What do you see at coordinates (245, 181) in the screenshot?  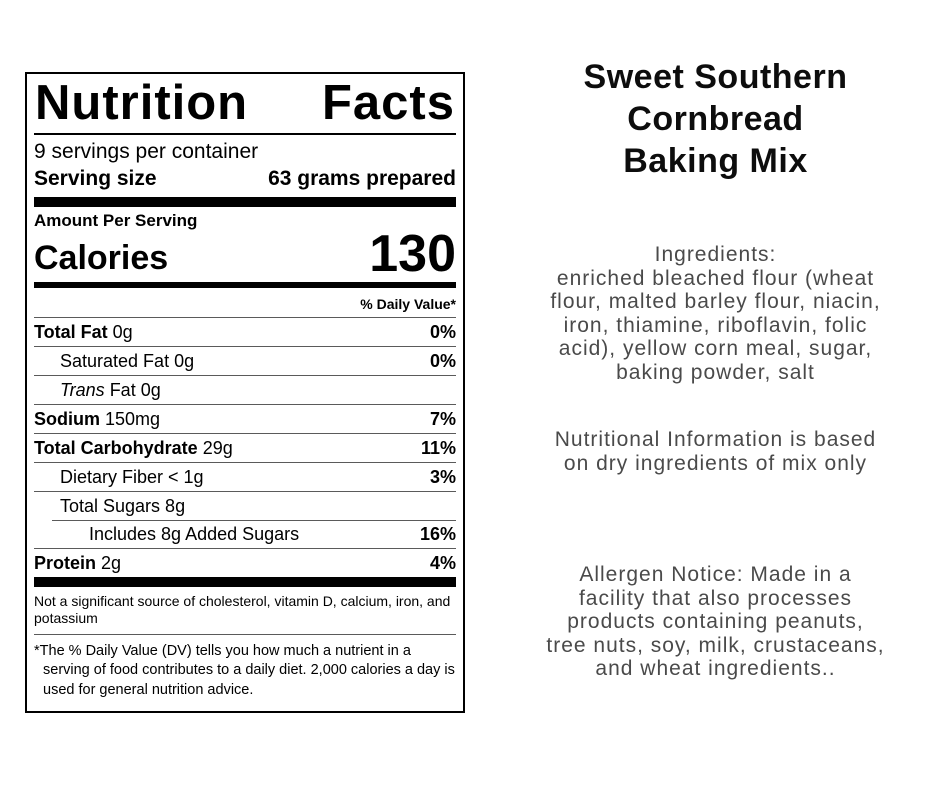 I see `serving-size-row: Serving size 63 grams prepared` at bounding box center [245, 181].